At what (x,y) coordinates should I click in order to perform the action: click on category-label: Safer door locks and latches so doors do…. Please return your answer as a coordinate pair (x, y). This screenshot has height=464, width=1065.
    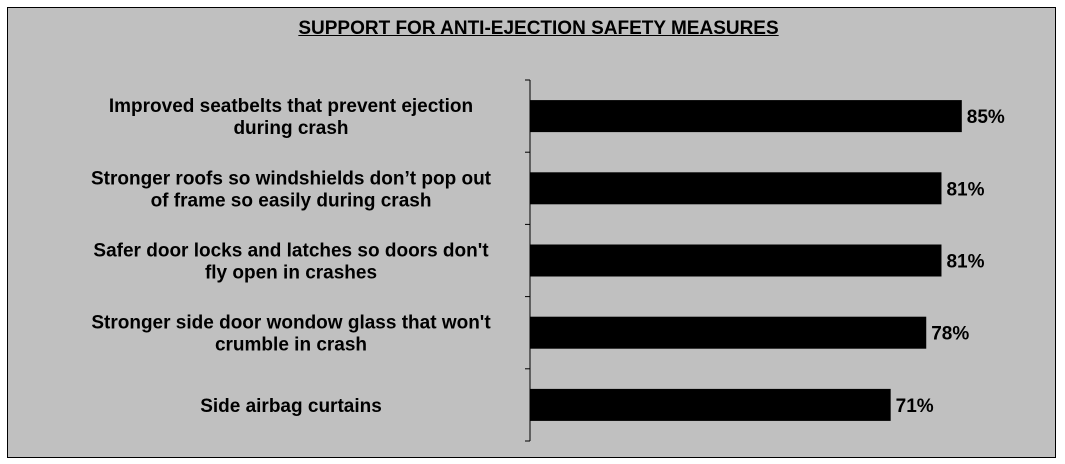
    Looking at the image, I should click on (291, 262).